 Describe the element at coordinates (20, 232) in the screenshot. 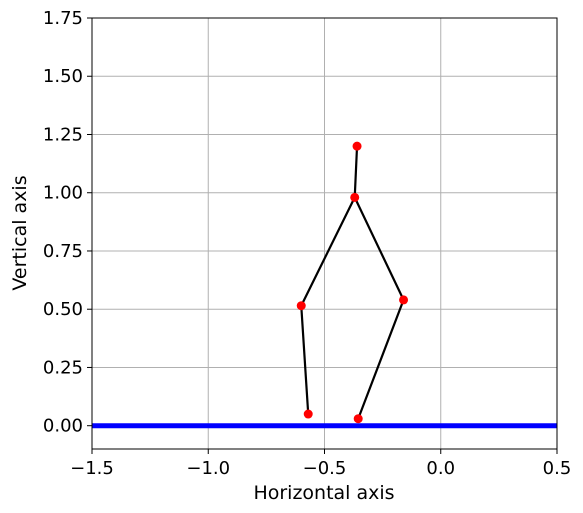

I see `y-axis-label: Vertical axis` at that location.